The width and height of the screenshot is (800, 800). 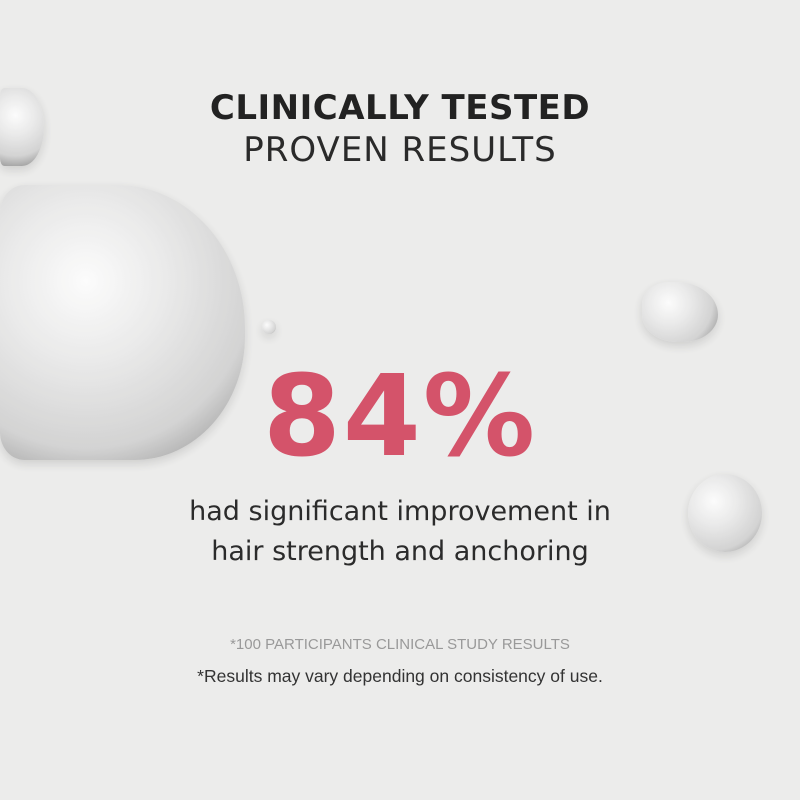 I want to click on heading-line-1: CLINICALLY TESTED, so click(x=400, y=108).